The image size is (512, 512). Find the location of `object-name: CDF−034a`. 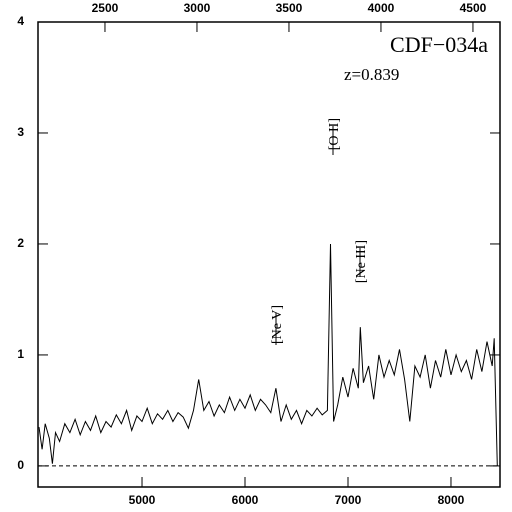

object-name: CDF−034a is located at coordinates (439, 44).